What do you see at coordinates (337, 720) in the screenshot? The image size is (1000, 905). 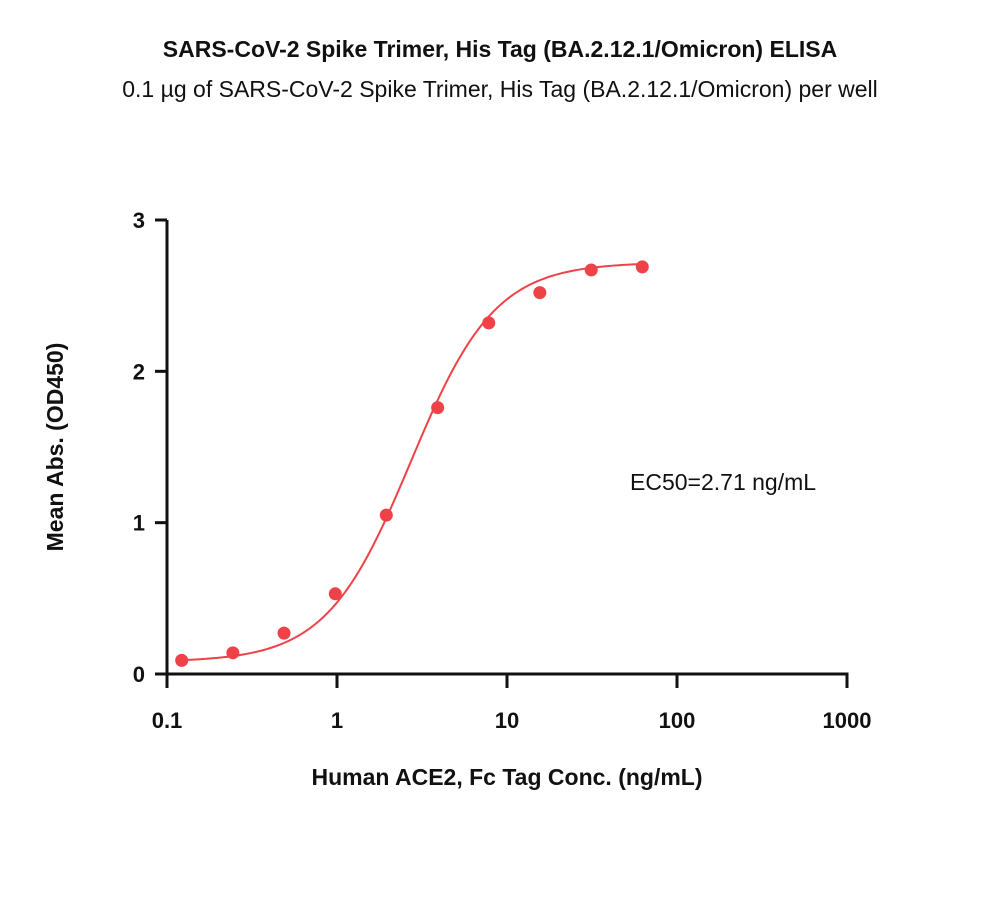 I see `x-tick-label: 1` at bounding box center [337, 720].